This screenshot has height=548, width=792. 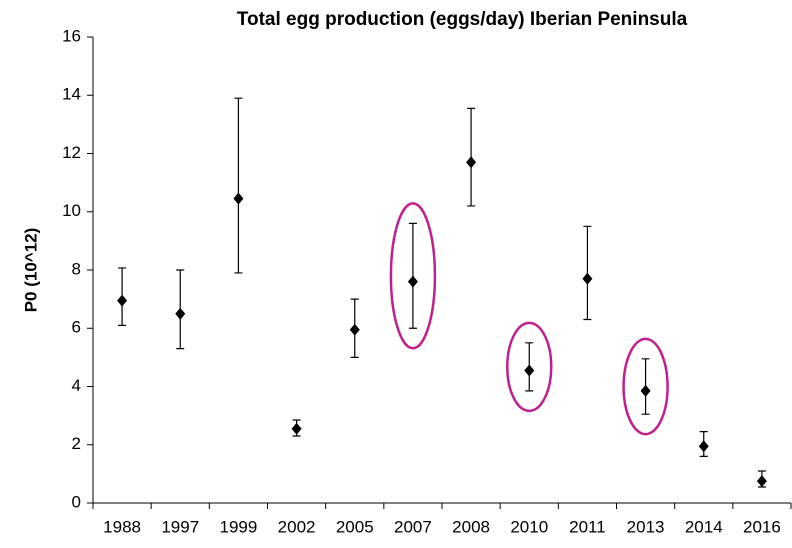 I want to click on y-tick-label: 8, so click(x=76, y=268).